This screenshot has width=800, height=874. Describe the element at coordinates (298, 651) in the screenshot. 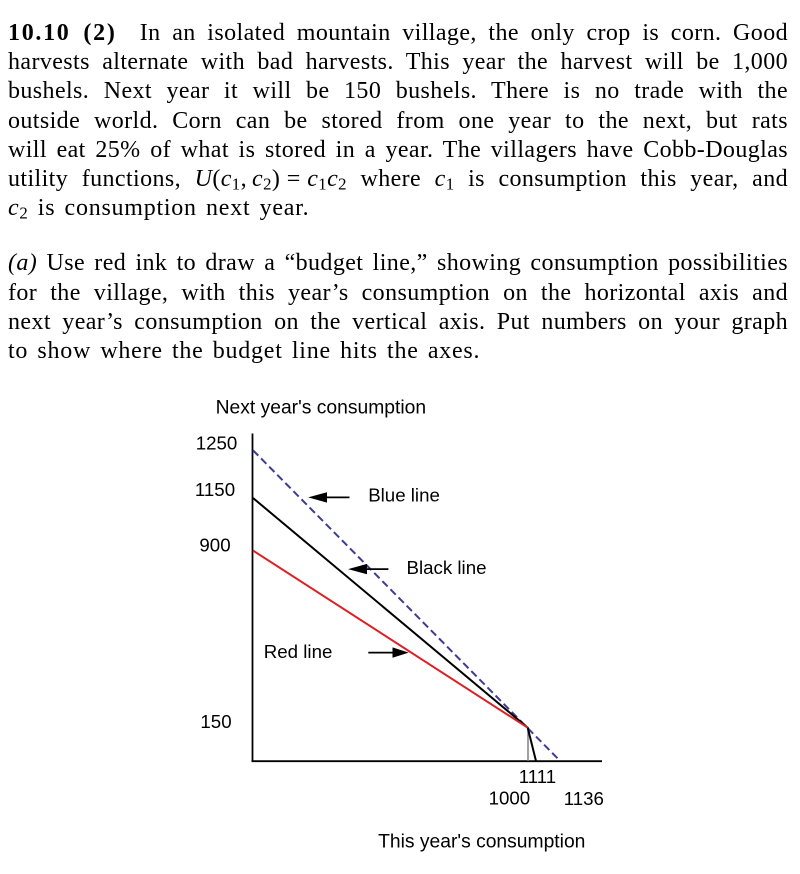

I see `svg-text: Red line` at that location.